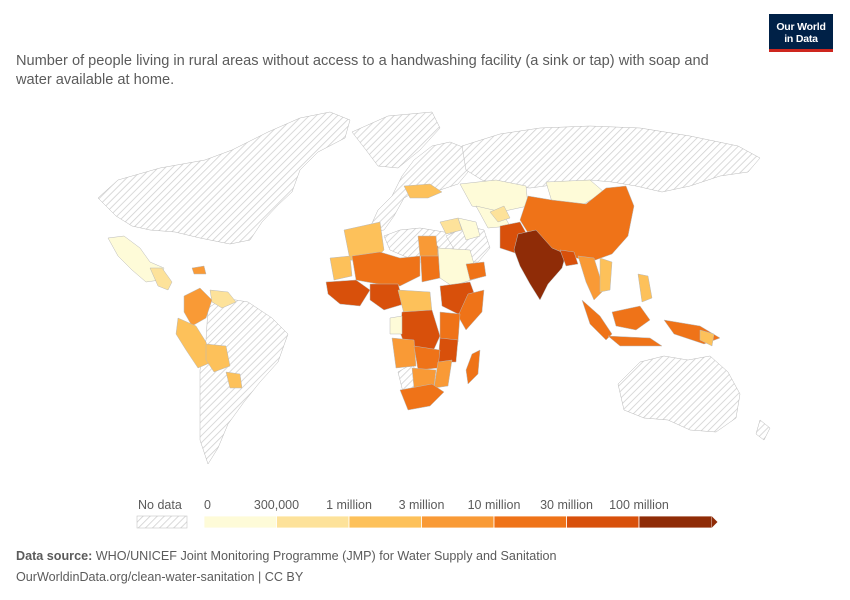  What do you see at coordinates (223, 299) in the screenshot?
I see `region-venezuela` at bounding box center [223, 299].